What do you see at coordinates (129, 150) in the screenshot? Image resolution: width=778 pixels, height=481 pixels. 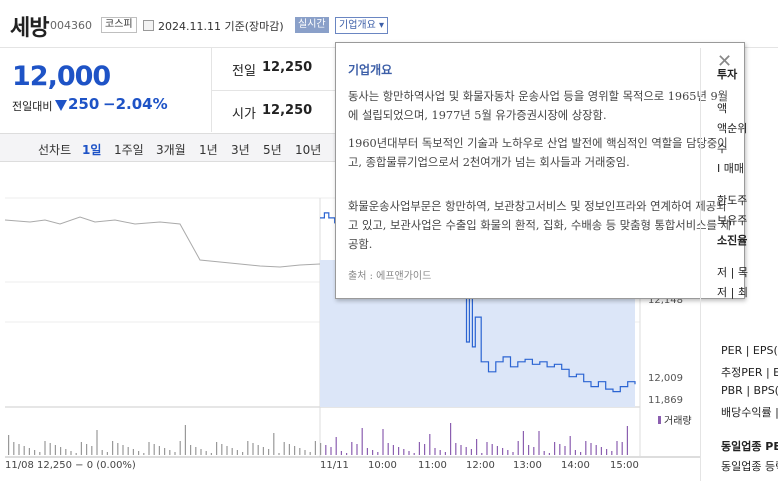 I see `tab-1week: 1주일` at bounding box center [129, 150].